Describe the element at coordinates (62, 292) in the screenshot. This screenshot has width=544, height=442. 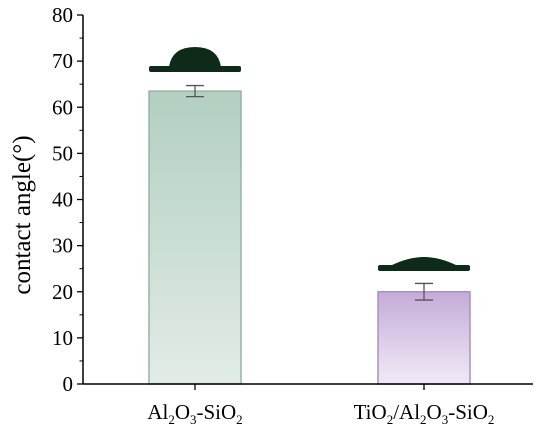
I see `y-tick-label-20: 20` at that location.